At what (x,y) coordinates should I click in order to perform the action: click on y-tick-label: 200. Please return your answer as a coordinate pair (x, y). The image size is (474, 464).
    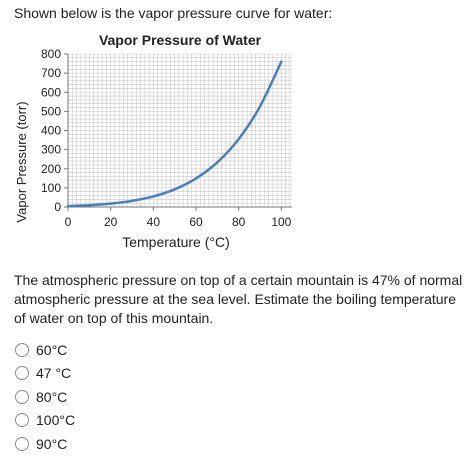
    Looking at the image, I should click on (51, 169).